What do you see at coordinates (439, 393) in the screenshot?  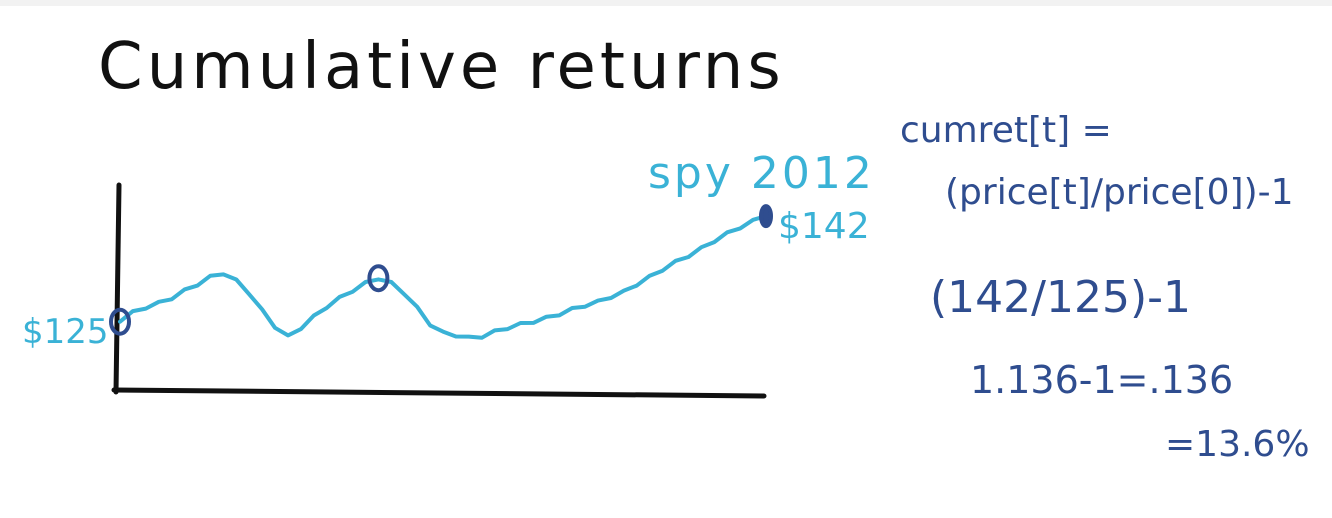 I see `x-axis` at bounding box center [439, 393].